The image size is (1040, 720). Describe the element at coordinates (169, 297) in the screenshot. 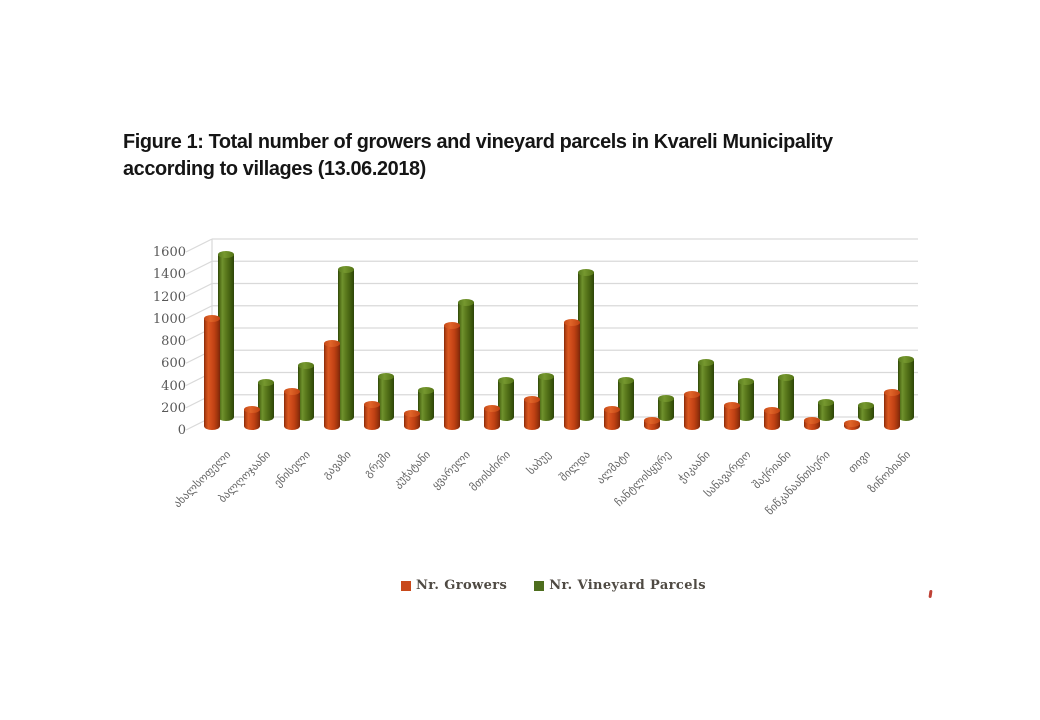

I see `y-tick-label: 1200` at that location.